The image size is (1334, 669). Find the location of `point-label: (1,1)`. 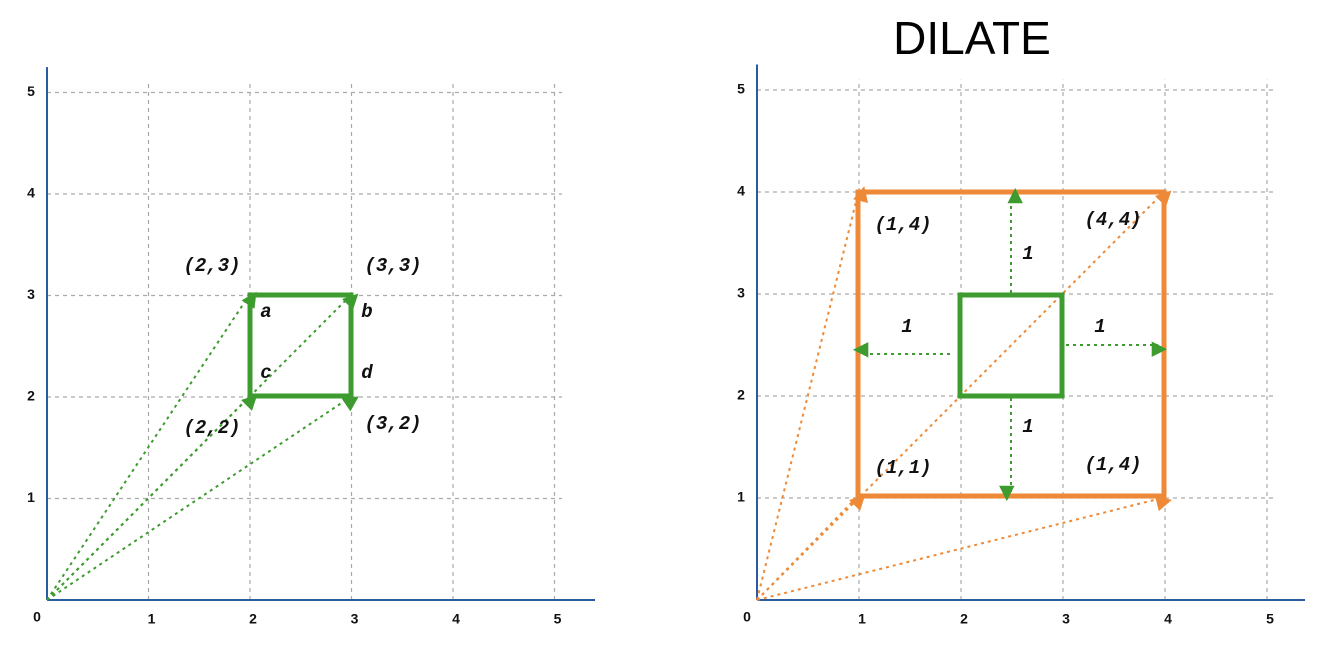

point-label: (1,1) is located at coordinates (902, 468).